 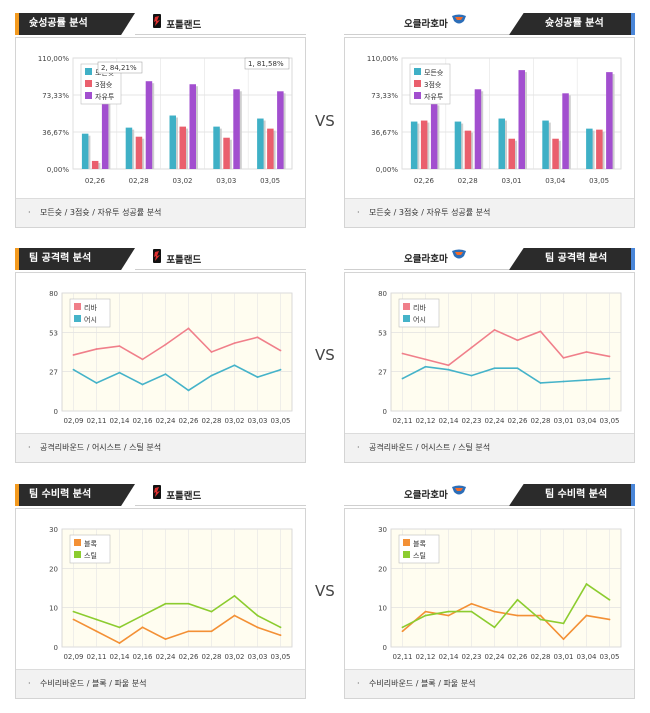 I want to click on y-tick-label: 110,00%, so click(x=53, y=59).